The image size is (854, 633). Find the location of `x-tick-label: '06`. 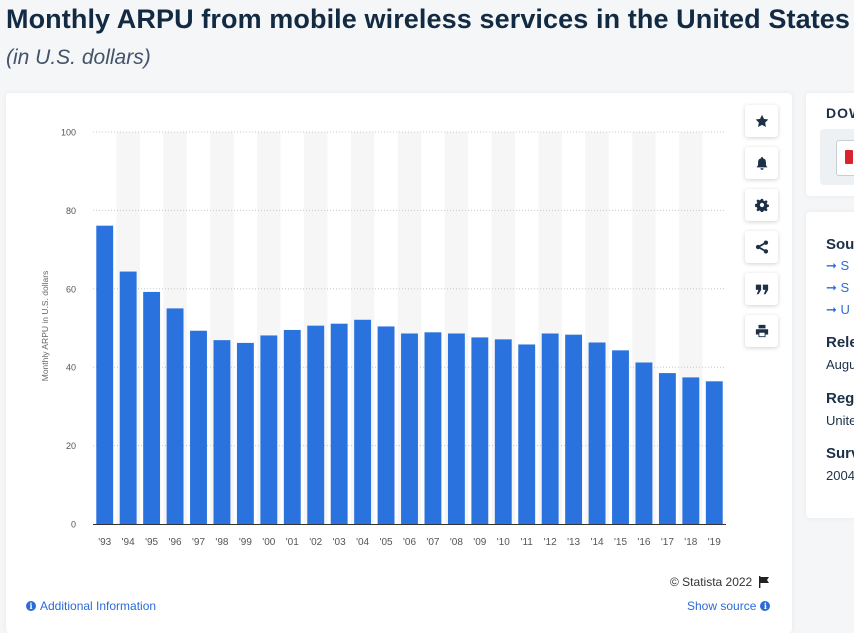

x-tick-label: '06 is located at coordinates (409, 542).